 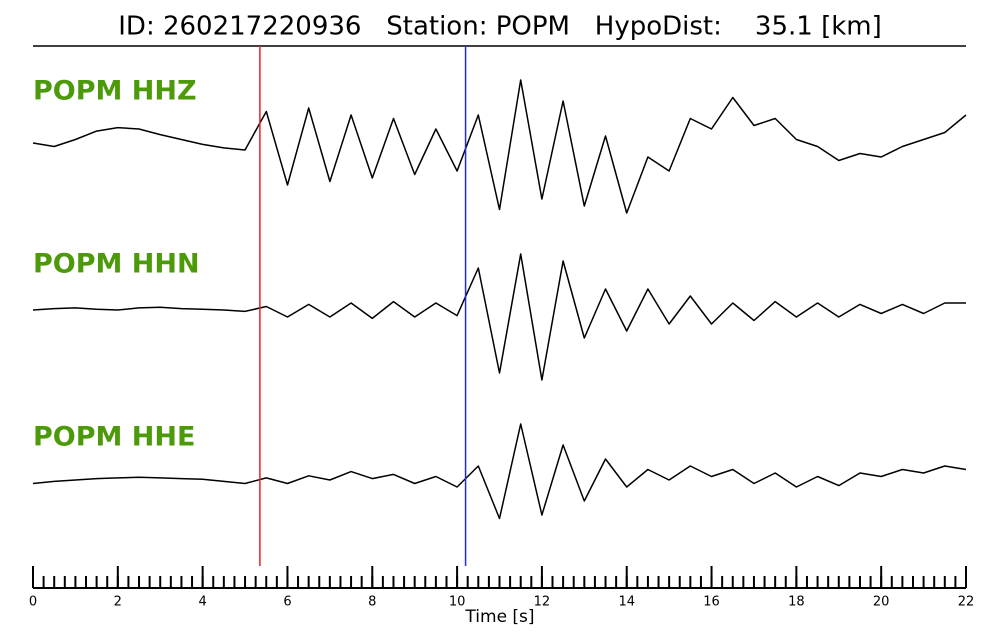 I want to click on trace-label: POPM HHE, so click(x=114, y=437).